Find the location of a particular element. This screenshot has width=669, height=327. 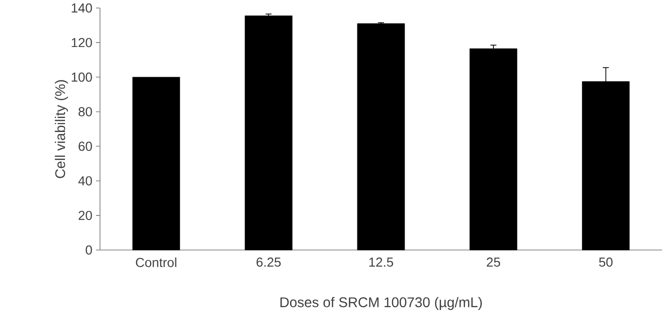

y-tick-label: 20 is located at coordinates (85, 215).